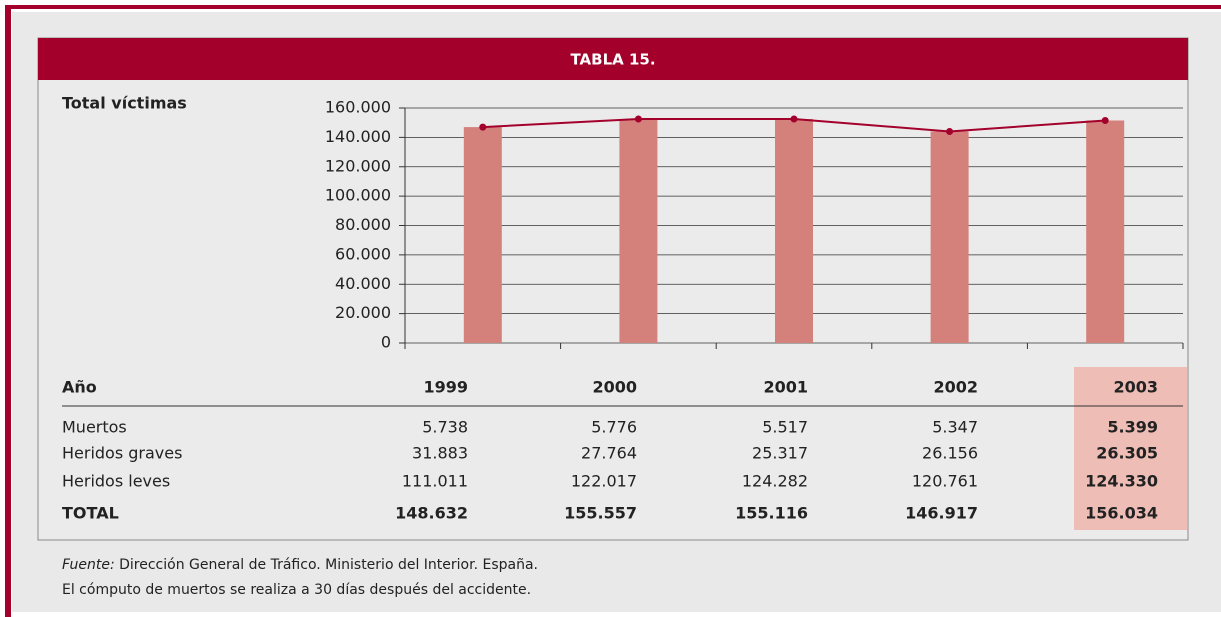  What do you see at coordinates (785, 427) in the screenshot?
I see `cell: 5.517` at bounding box center [785, 427].